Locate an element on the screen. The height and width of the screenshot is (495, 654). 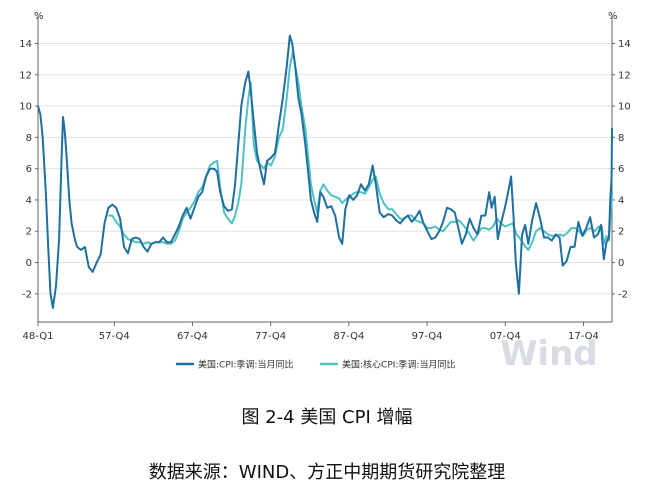
y-axis-right: -2 0 2 4 6 8 10 12 14 is located at coordinates (621, 169).